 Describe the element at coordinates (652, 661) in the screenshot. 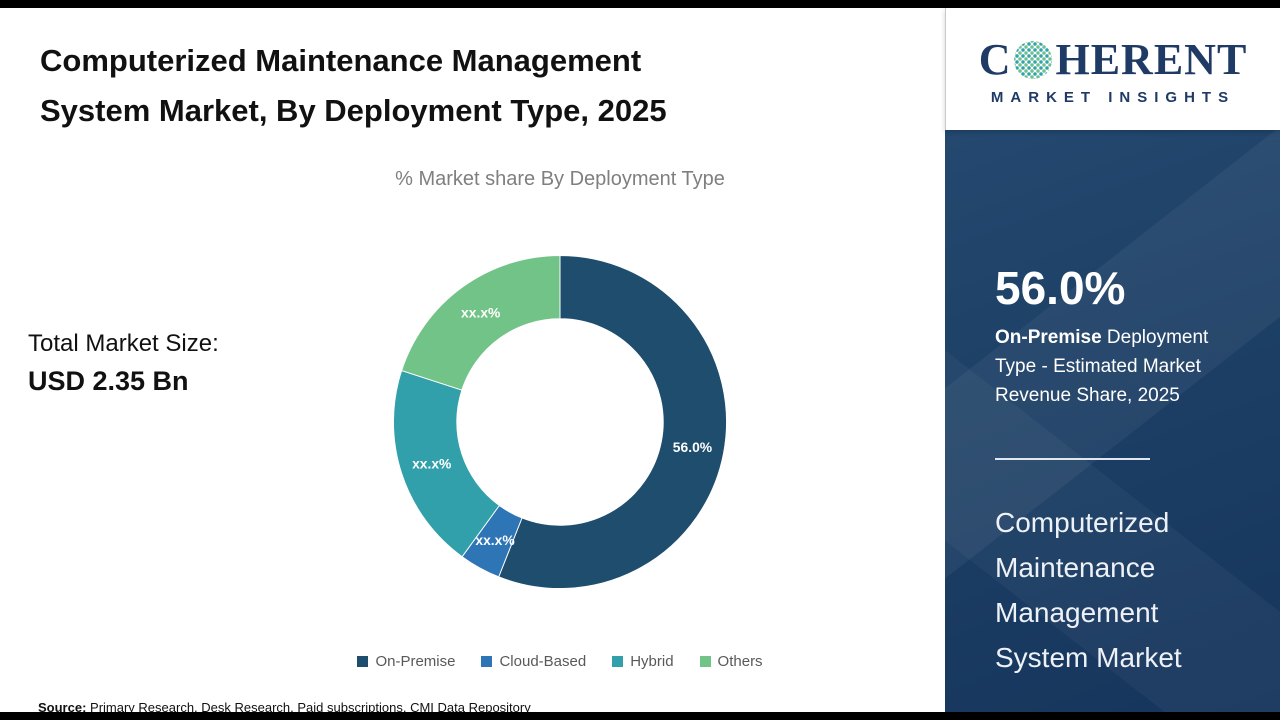

I see `legend-label: Hybrid` at that location.